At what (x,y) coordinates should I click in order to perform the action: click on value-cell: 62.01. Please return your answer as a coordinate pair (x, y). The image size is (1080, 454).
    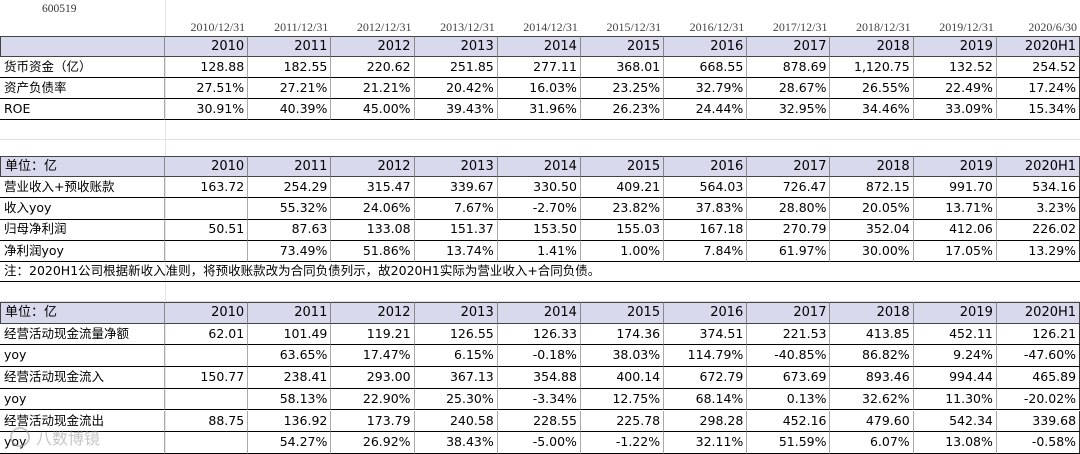
    Looking at the image, I should click on (206, 334).